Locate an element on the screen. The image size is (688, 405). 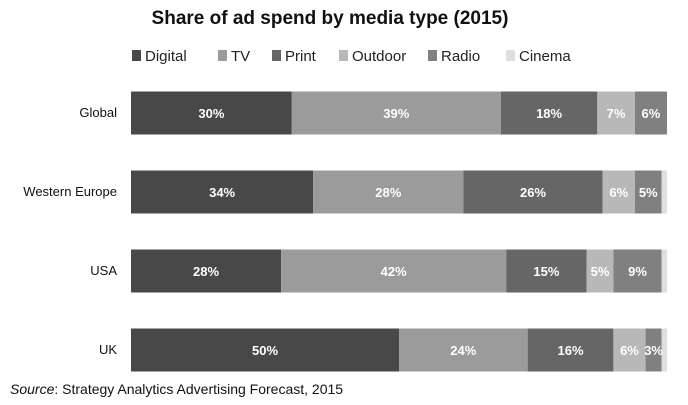
legend-label-outdoor: Outdoor is located at coordinates (379, 56).